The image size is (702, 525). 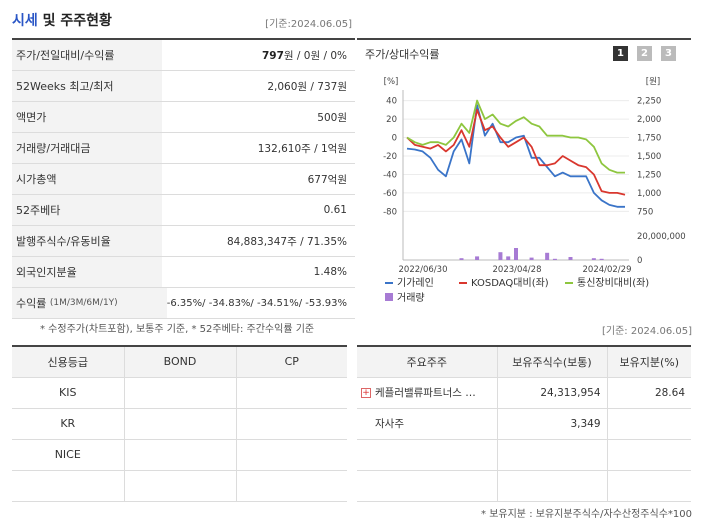 What do you see at coordinates (648, 393) in the screenshot?
I see `holder-pct: 28.64` at bounding box center [648, 393].